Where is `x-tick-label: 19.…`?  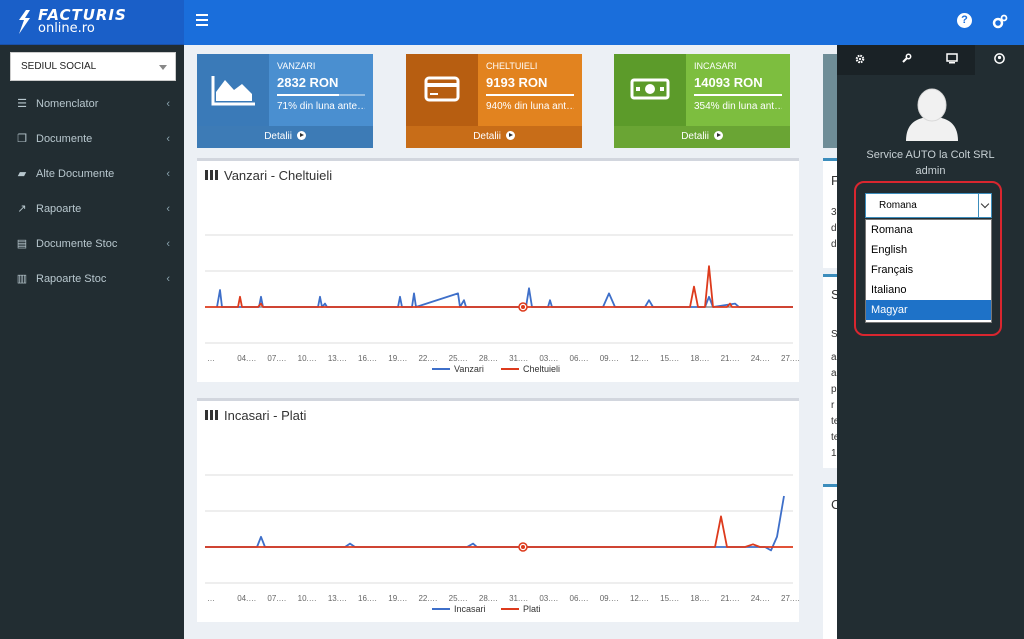 x-tick-label: 19.… is located at coordinates (397, 598).